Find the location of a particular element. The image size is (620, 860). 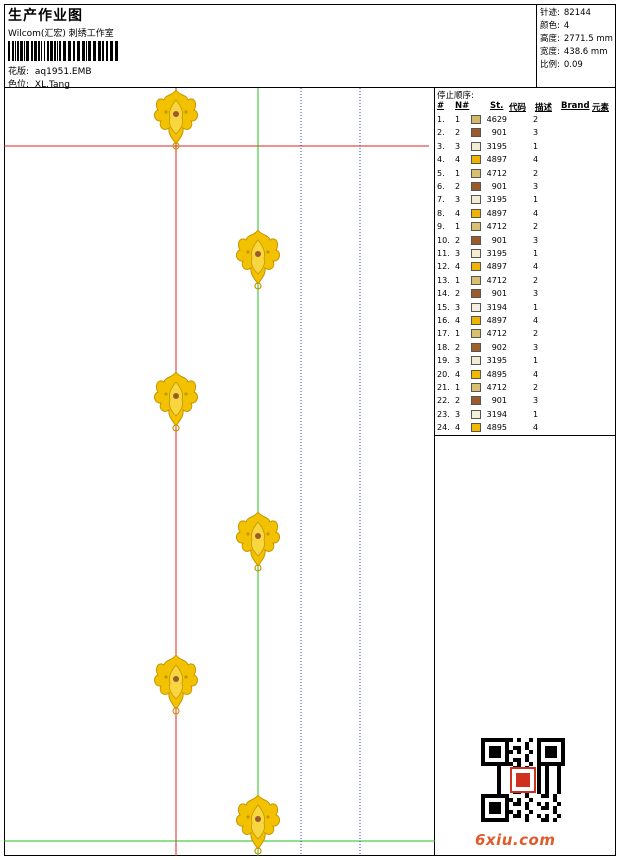

stop-sequence-title: 停止顺序: is located at coordinates (455, 96).